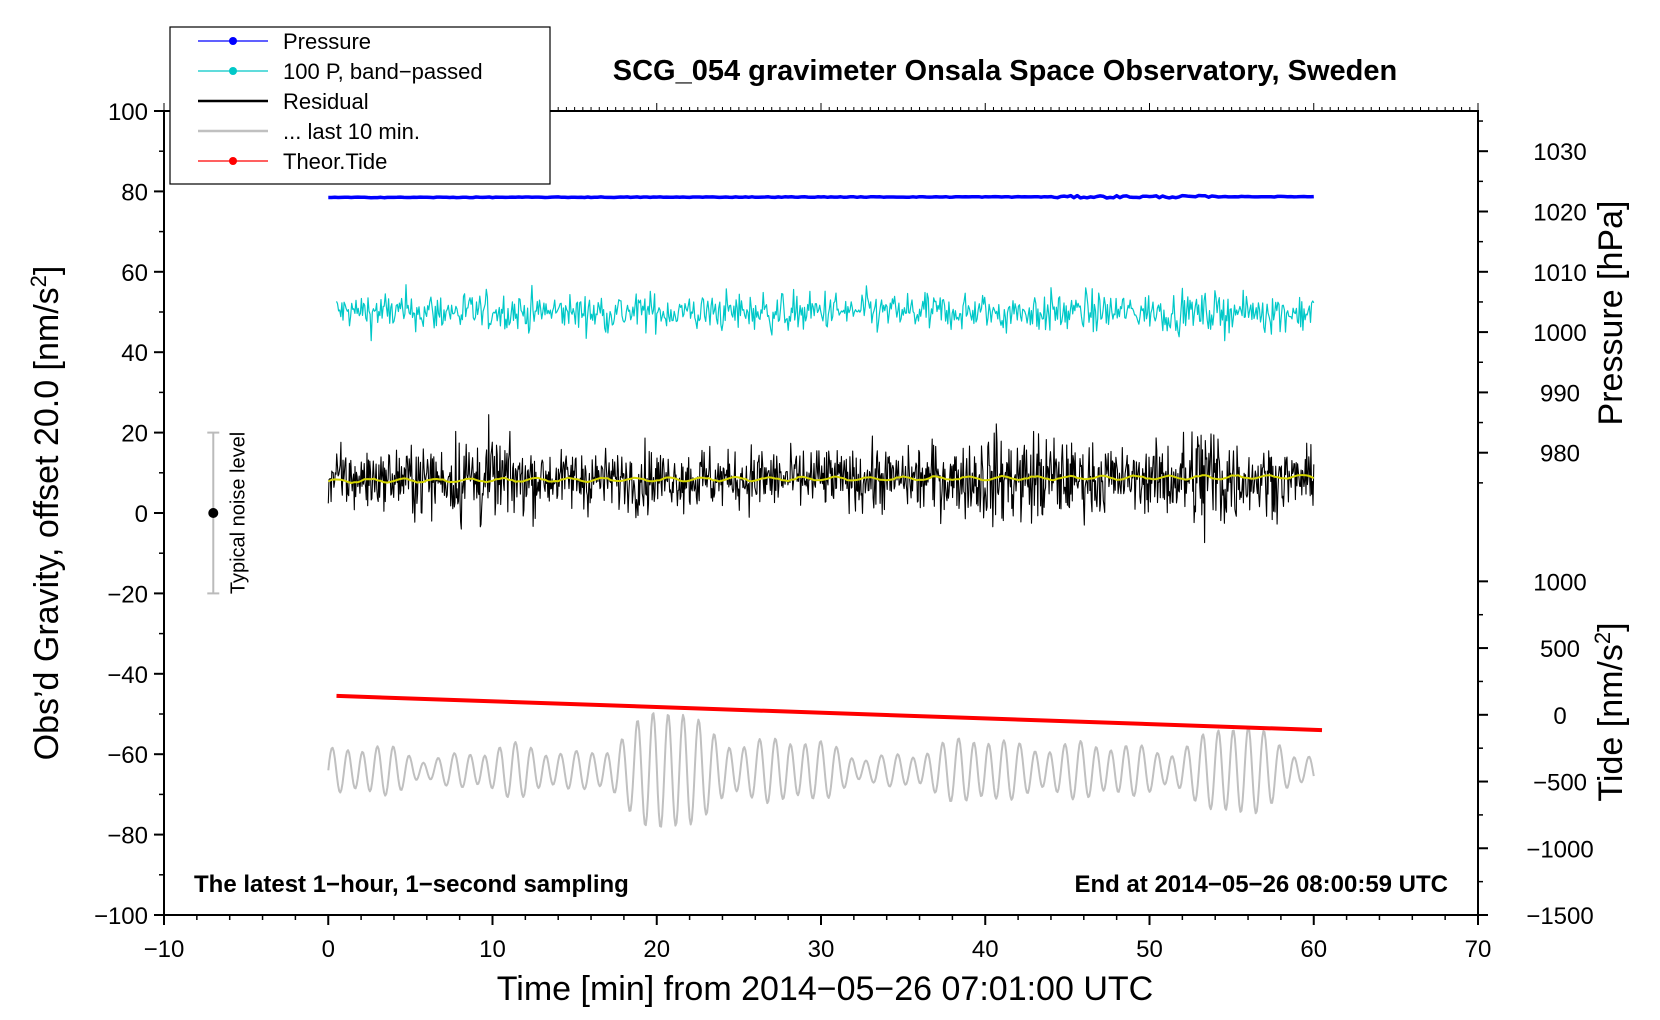  What do you see at coordinates (351, 131) in the screenshot?
I see `legend-label: ... last 10 min.` at bounding box center [351, 131].